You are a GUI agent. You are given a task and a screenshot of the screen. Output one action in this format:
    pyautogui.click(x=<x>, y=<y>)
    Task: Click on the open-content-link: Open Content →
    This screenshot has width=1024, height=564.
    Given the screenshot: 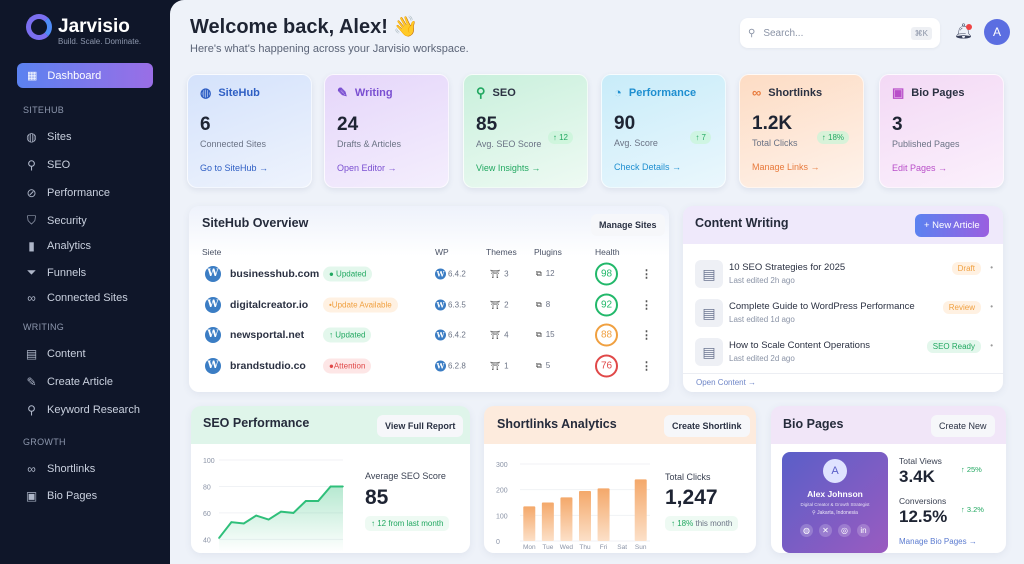 What is the action you would take?
    pyautogui.click(x=726, y=382)
    